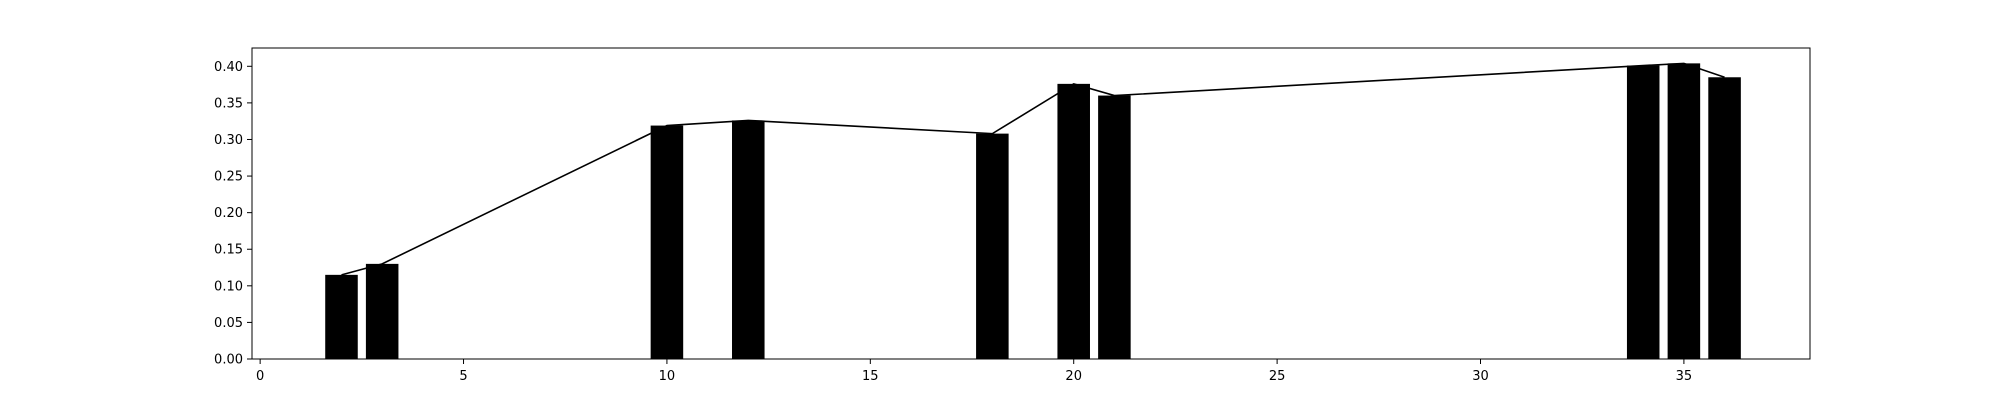 The height and width of the screenshot is (400, 2000). I want to click on y-tick-label: 0.30, so click(228, 140).